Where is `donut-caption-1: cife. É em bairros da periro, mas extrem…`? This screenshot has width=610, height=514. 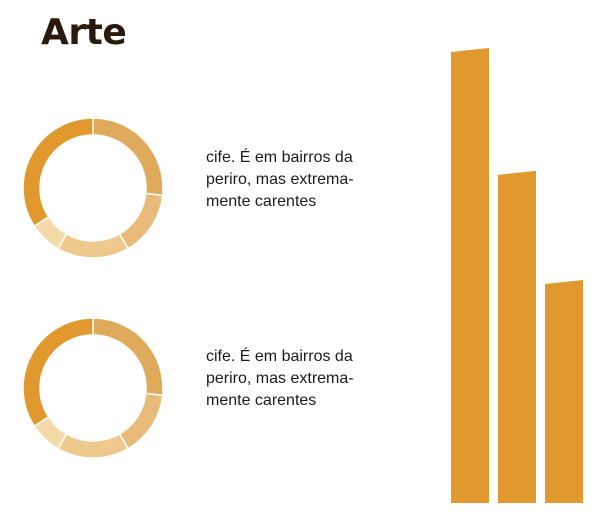
donut-caption-1: cife. É em bairros da periro, mas extrem… is located at coordinates (296, 180).